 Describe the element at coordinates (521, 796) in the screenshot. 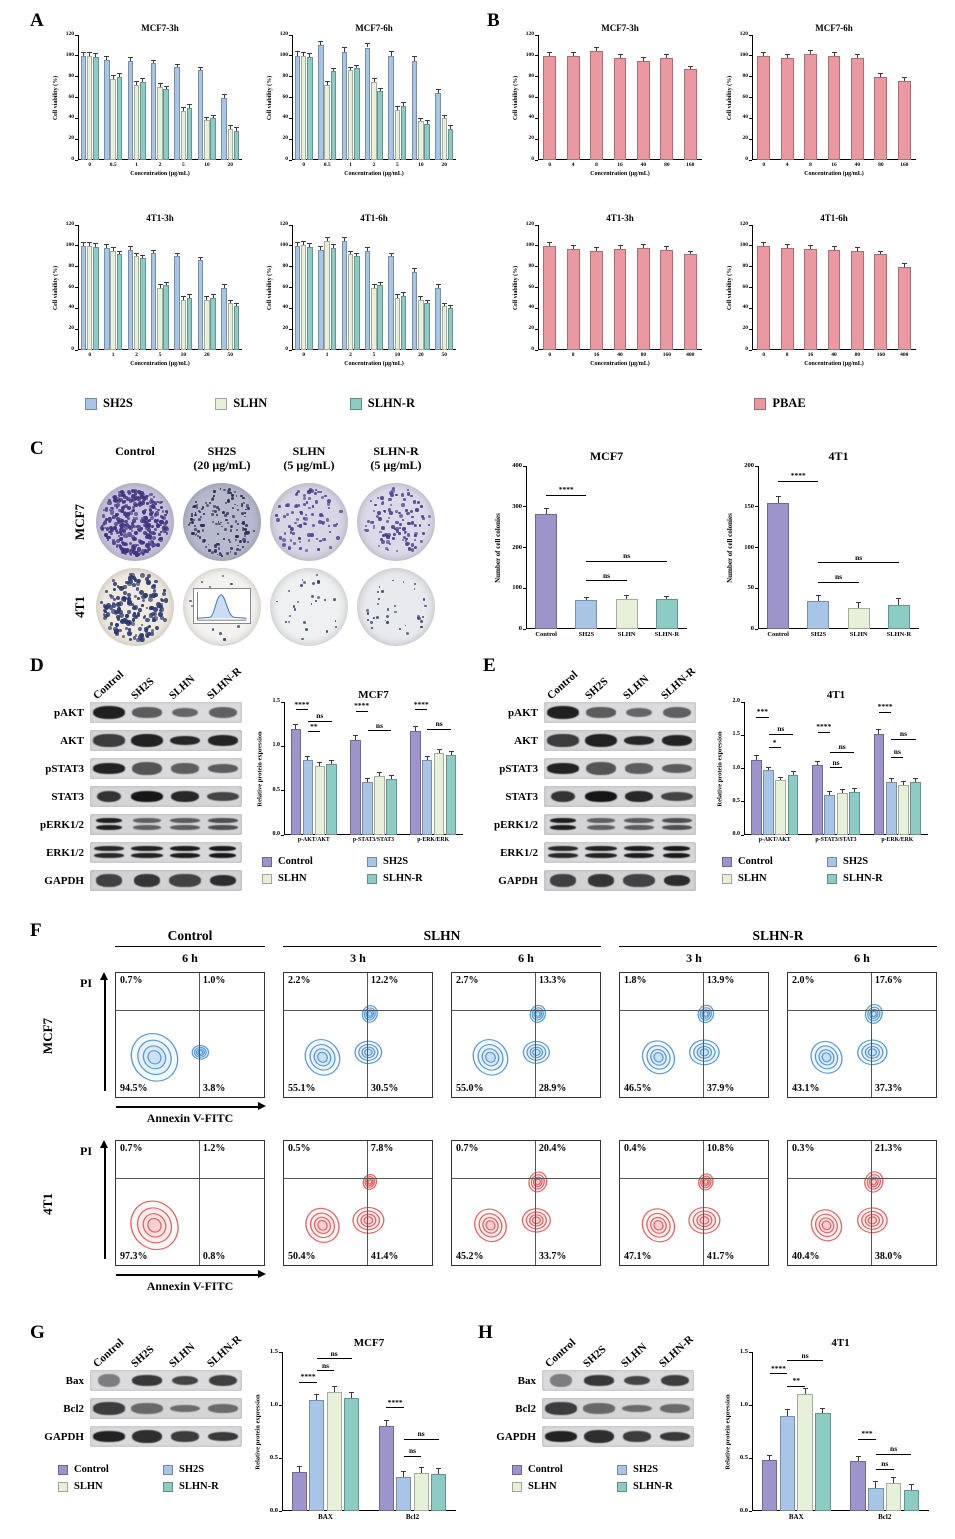

I see `blot-row-label: STAT3` at that location.